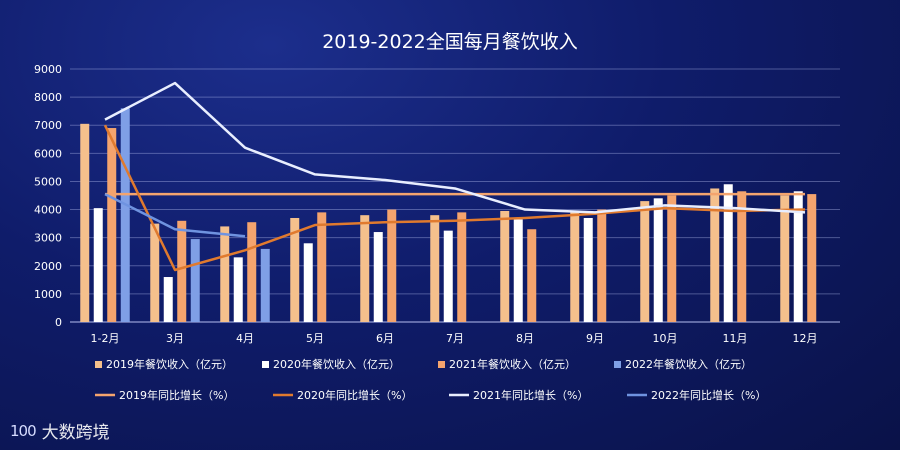 The image size is (900, 450). What do you see at coordinates (58, 322) in the screenshot?
I see `y-tick-label: 0` at bounding box center [58, 322].